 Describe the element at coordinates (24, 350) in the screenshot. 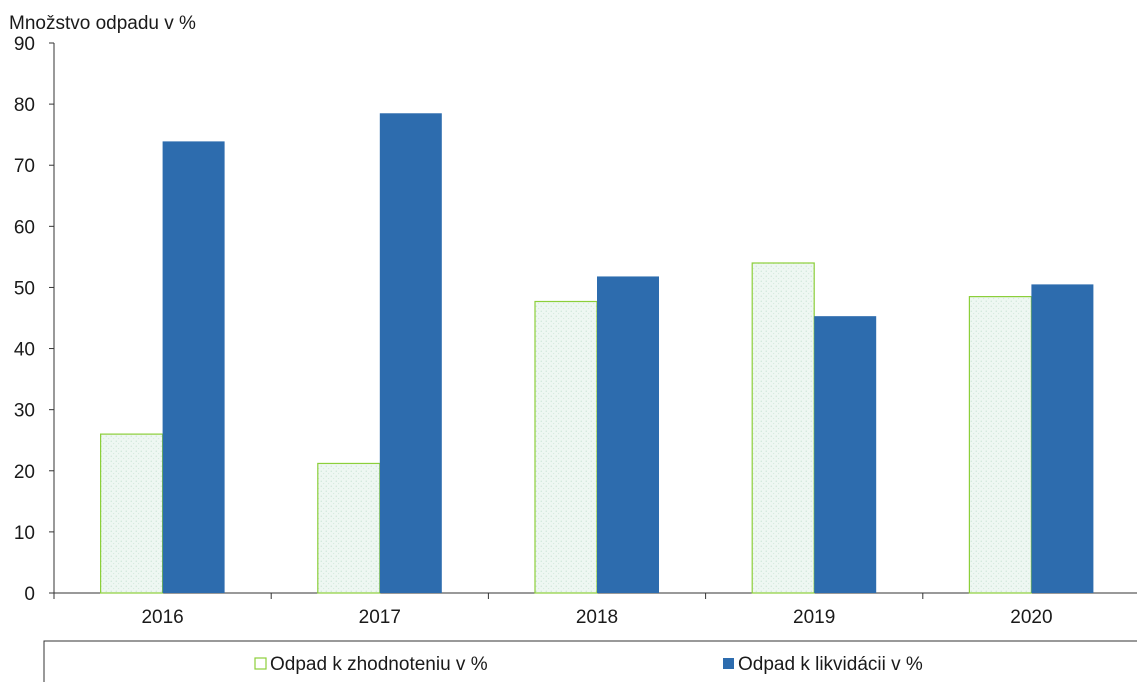

I see `y-tick-label: 40` at that location.